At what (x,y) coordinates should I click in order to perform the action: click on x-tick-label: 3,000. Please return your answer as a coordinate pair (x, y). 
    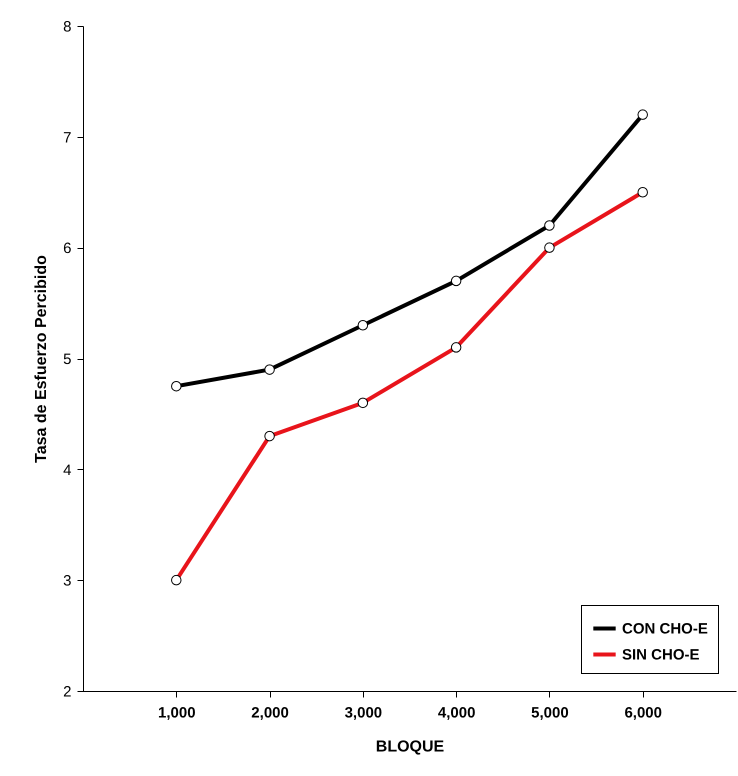
    Looking at the image, I should click on (363, 713).